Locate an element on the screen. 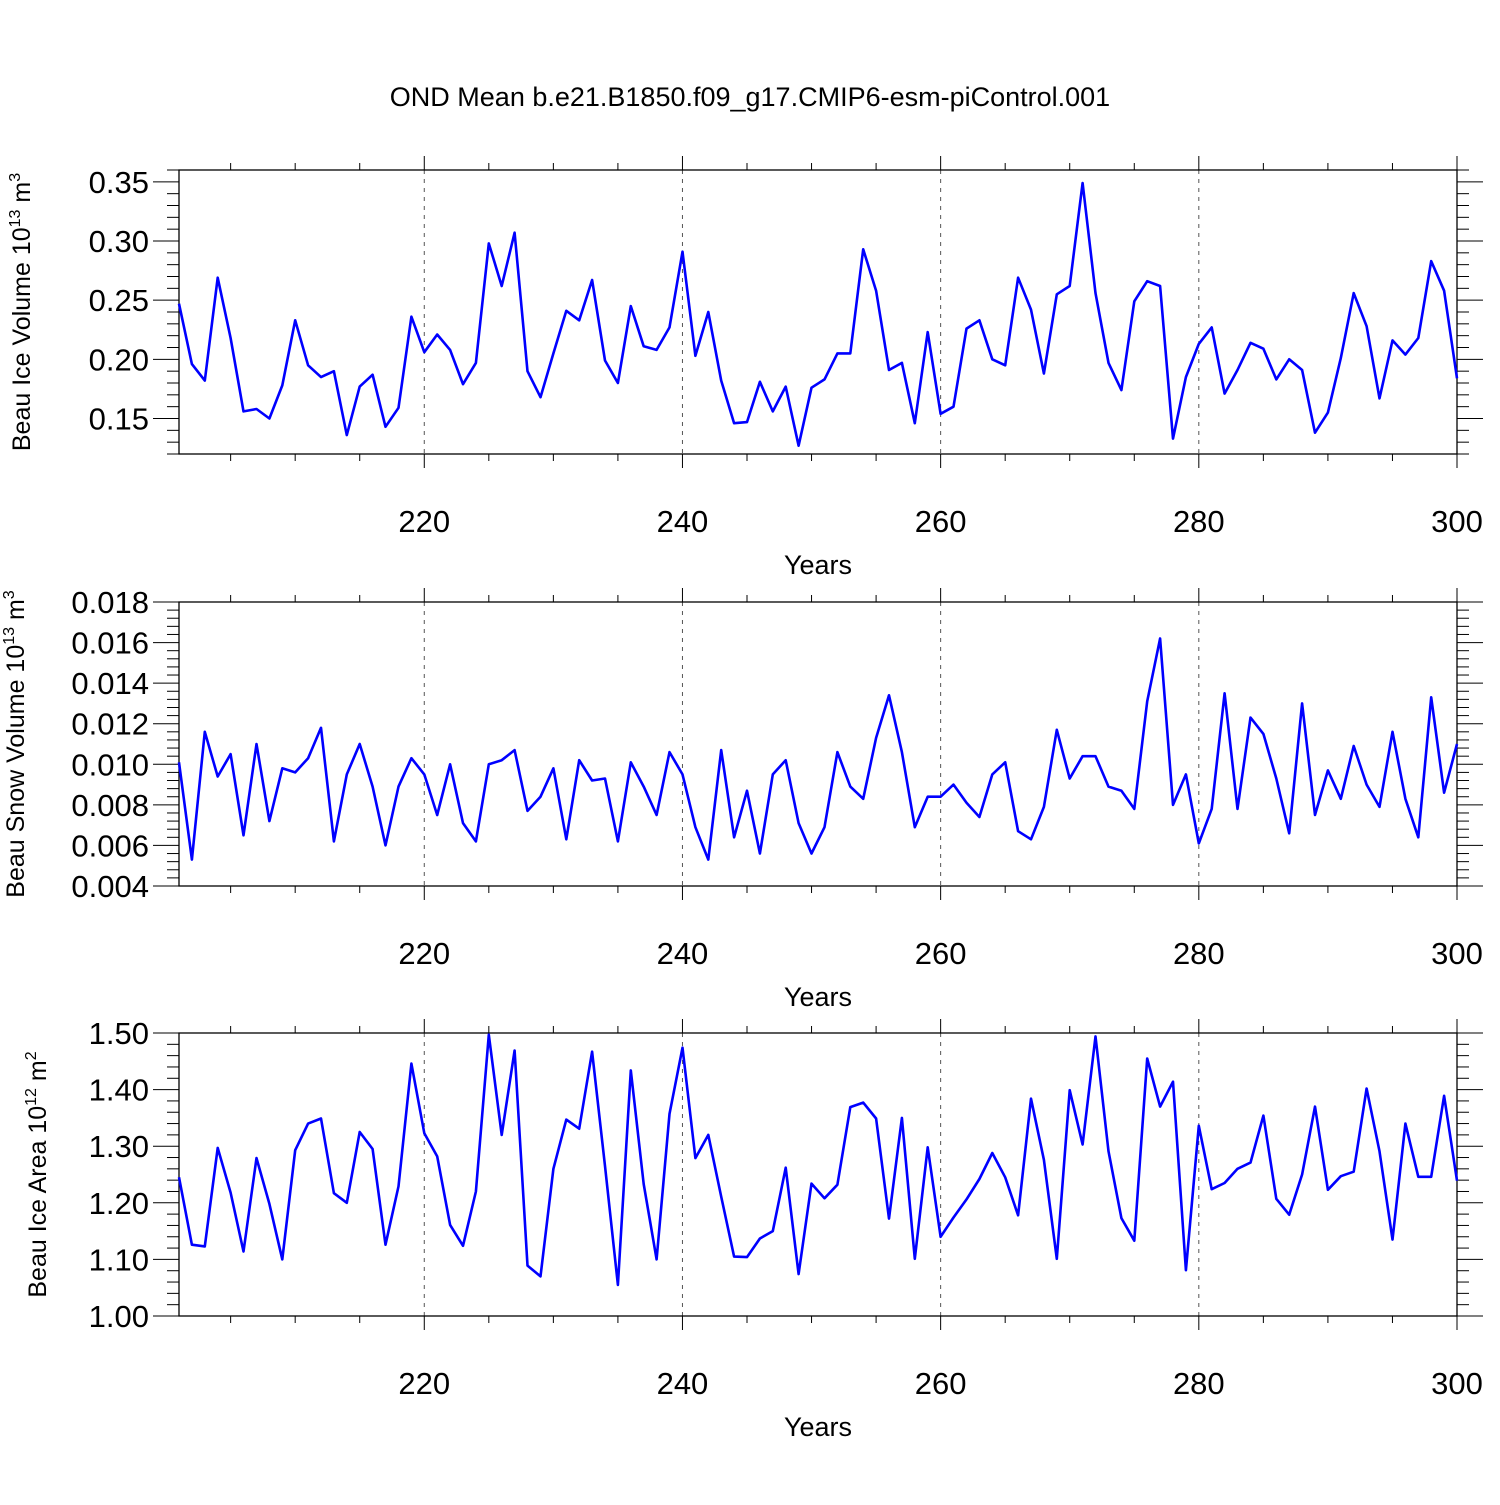 The width and height of the screenshot is (1500, 1505). snow-volume-y-tick-label: 0.008 is located at coordinates (110, 805).